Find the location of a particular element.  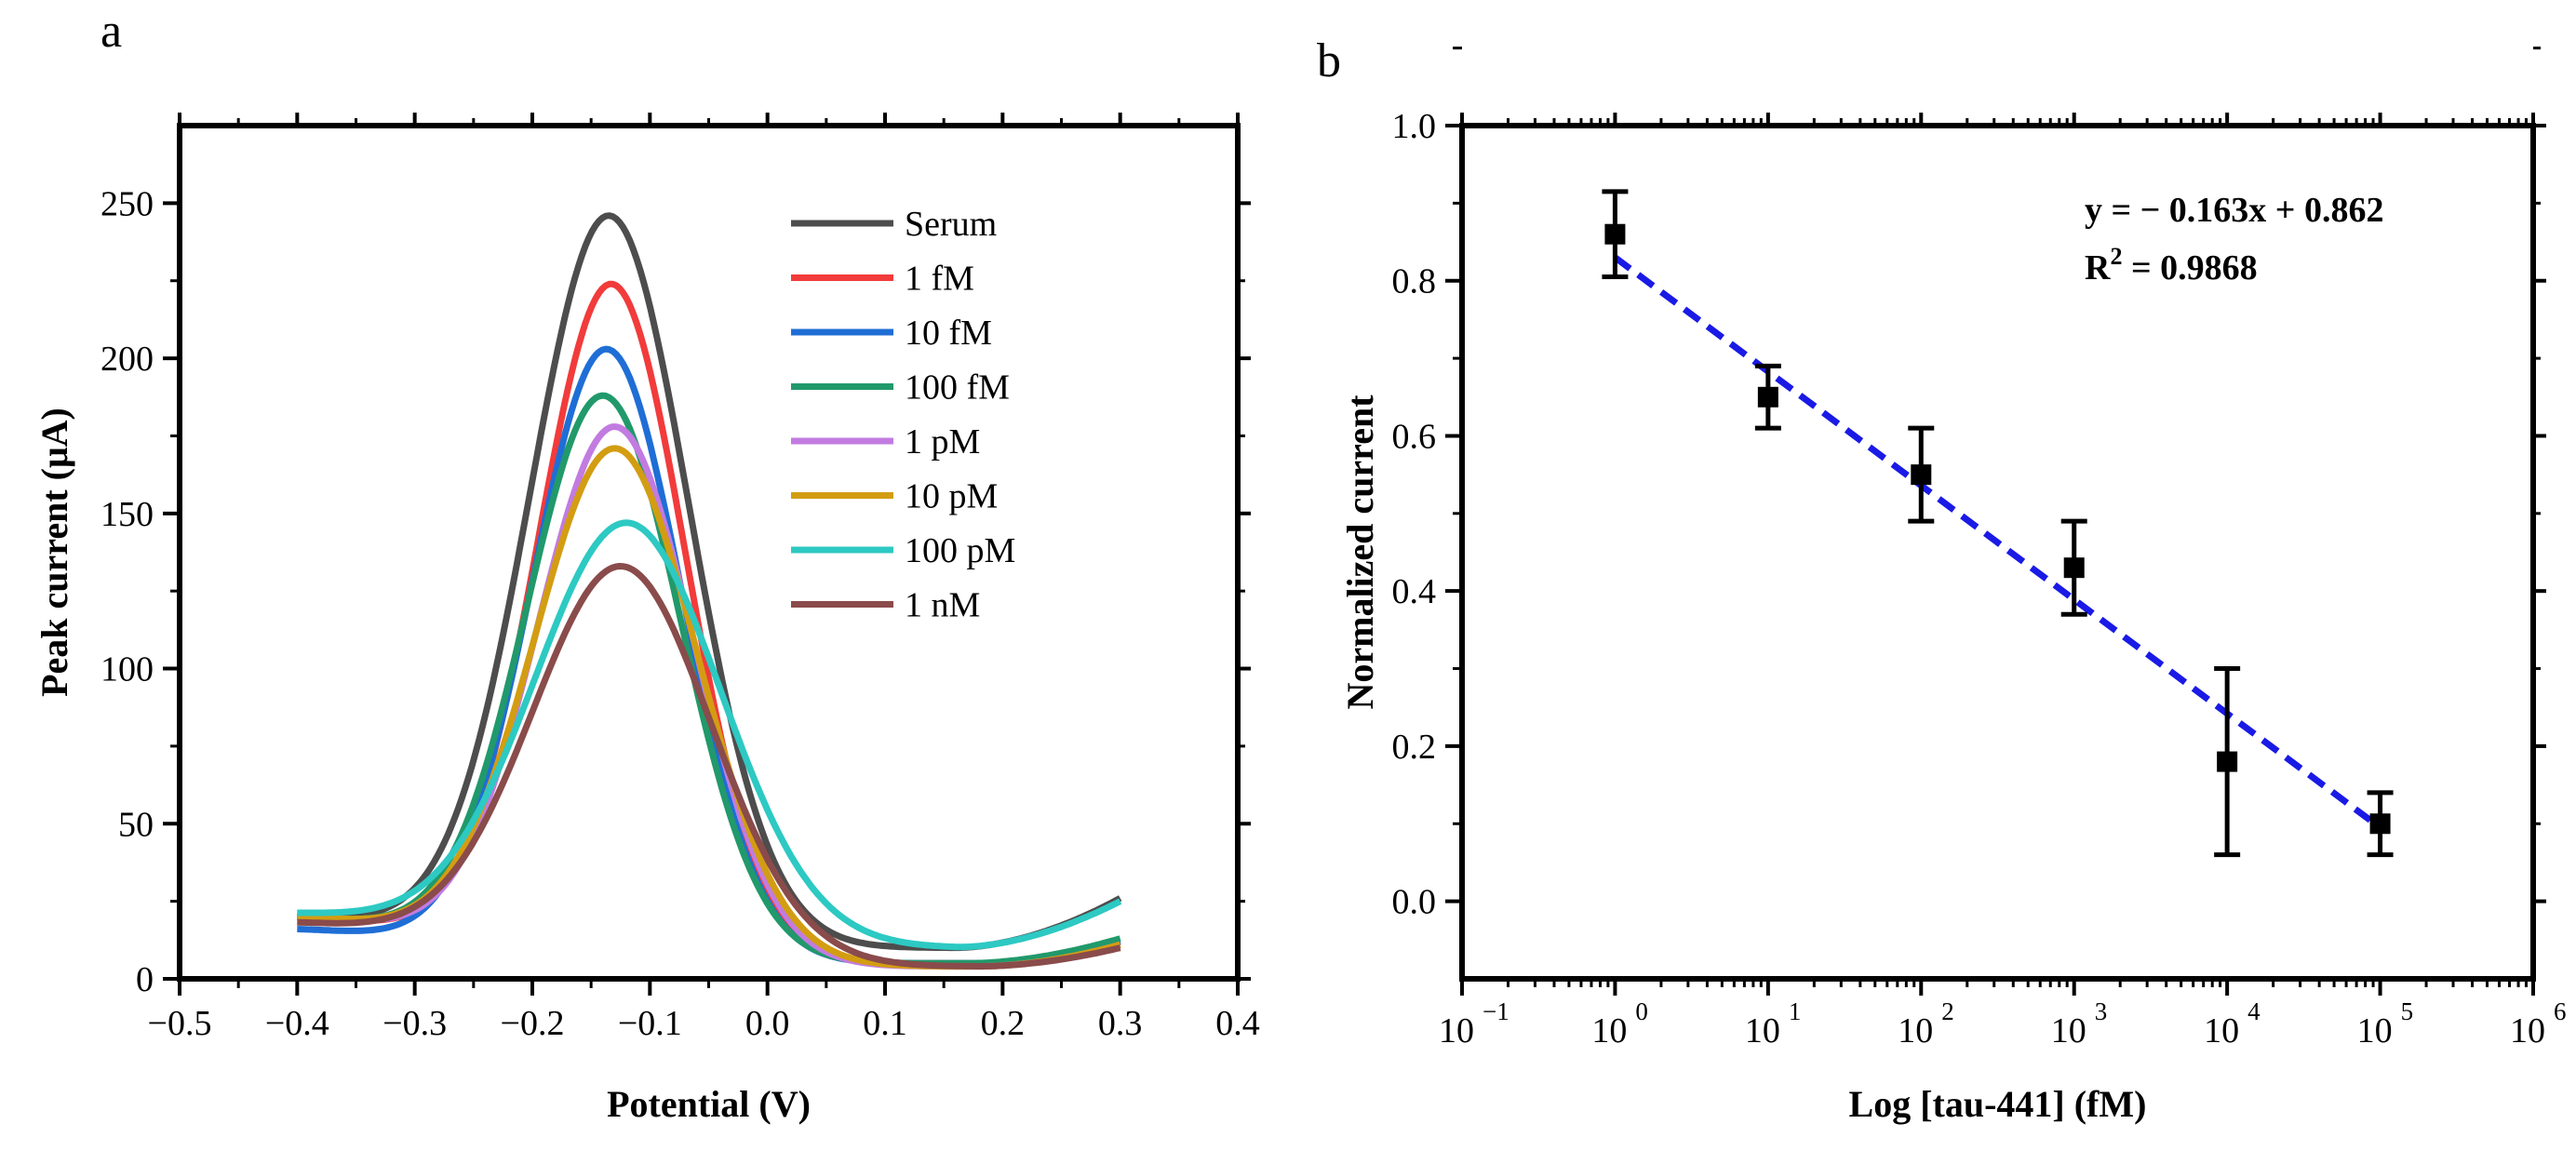

y-tick-label-b: 1.0 is located at coordinates (1414, 126).